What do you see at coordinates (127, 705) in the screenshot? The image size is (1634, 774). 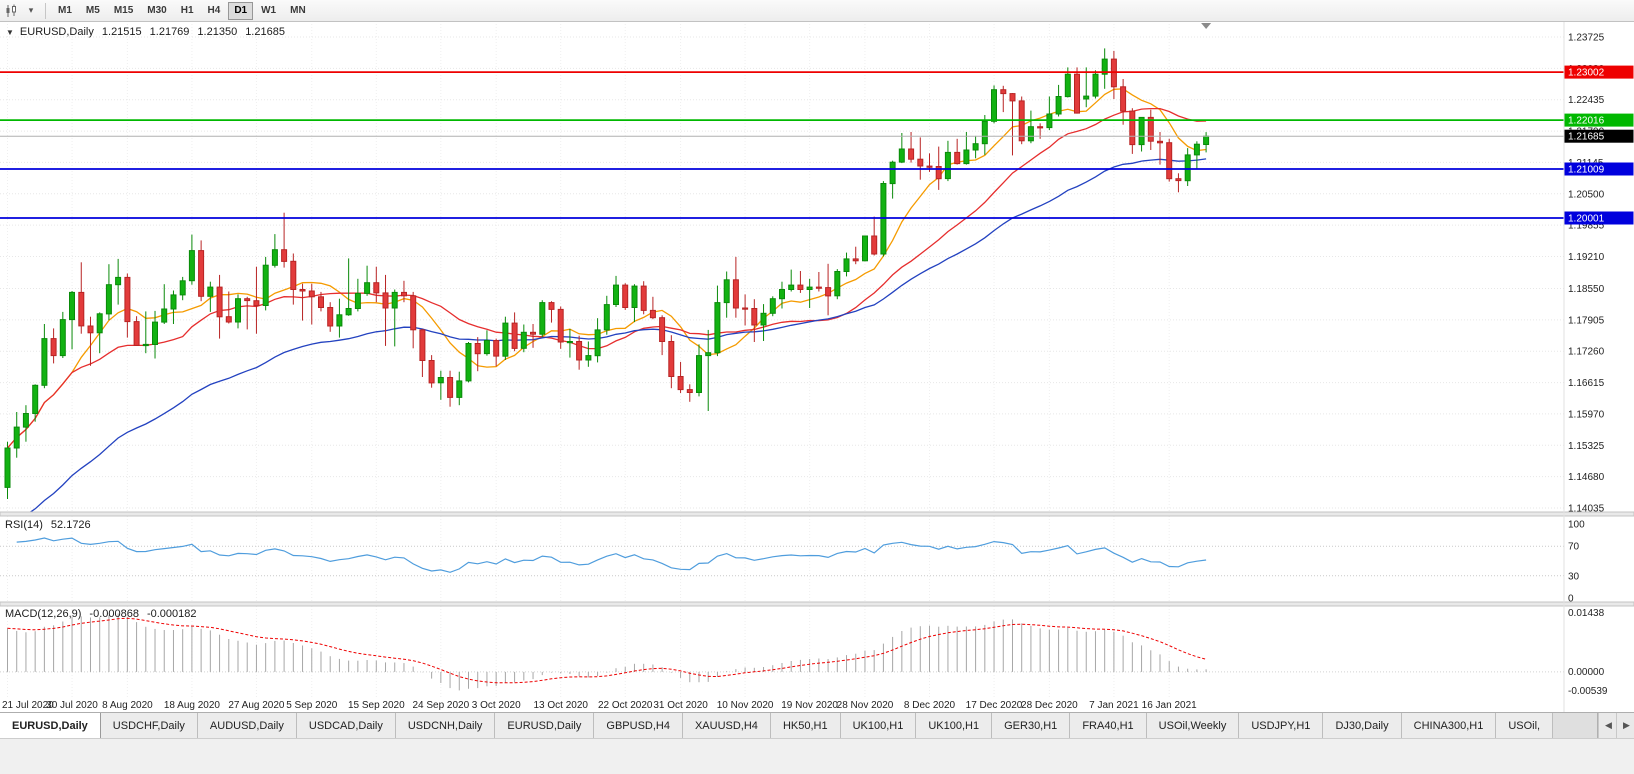 I see `svg-text: 8 Aug 2020` at bounding box center [127, 705].